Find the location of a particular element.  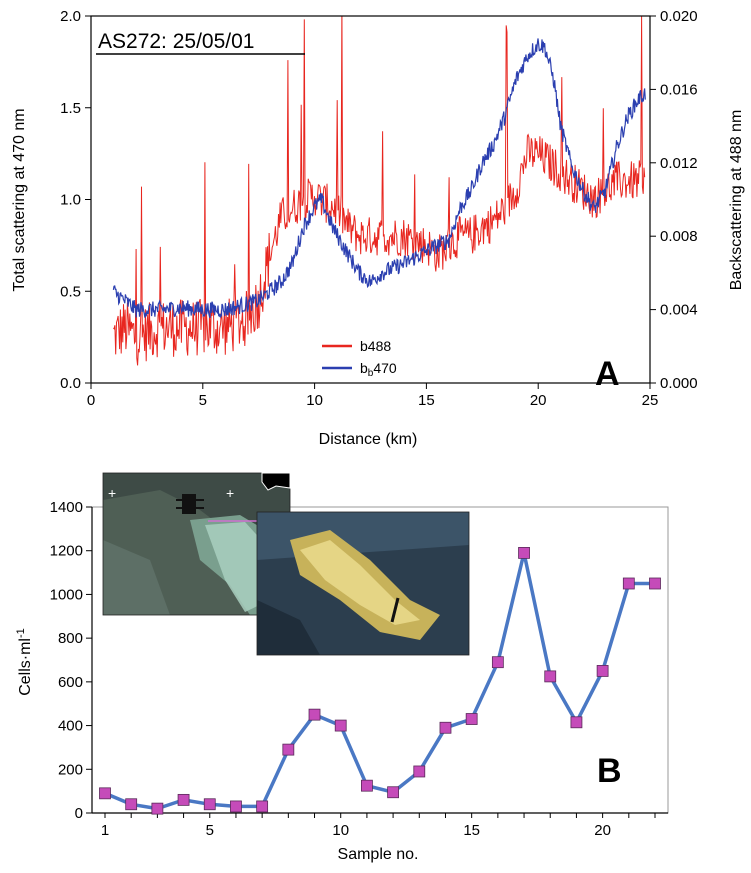

panel-a-legend: b488 bb470 is located at coordinates (359, 358).